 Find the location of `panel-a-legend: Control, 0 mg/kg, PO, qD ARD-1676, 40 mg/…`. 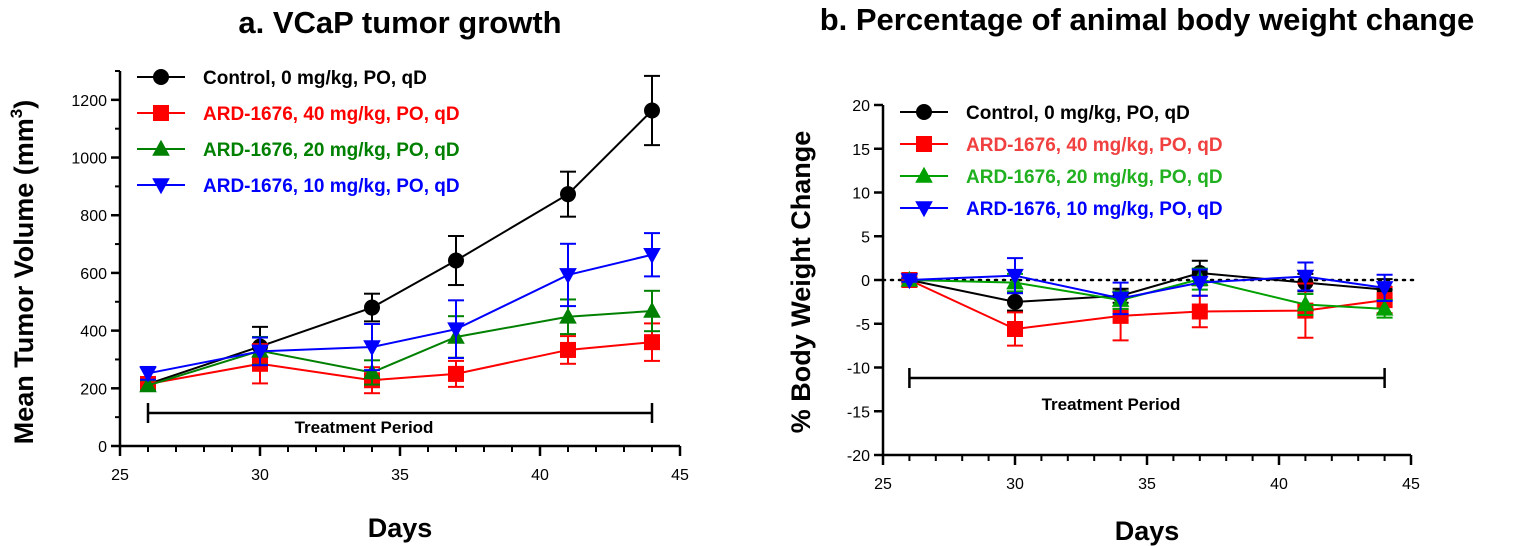

panel-a-legend: Control, 0 mg/kg, PO, qD ARD-1676, 40 mg/… is located at coordinates (298, 132).